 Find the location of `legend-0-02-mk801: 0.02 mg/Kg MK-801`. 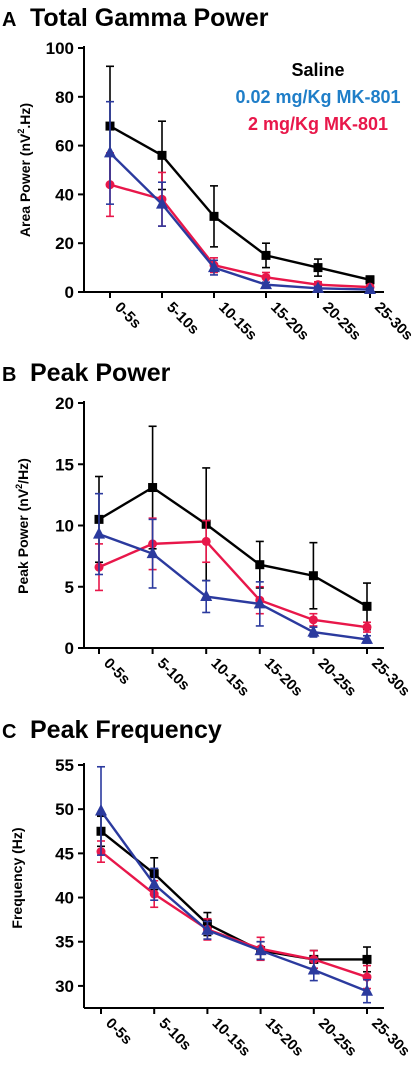

legend-0-02-mk801: 0.02 mg/Kg MK-801 is located at coordinates (317, 97).